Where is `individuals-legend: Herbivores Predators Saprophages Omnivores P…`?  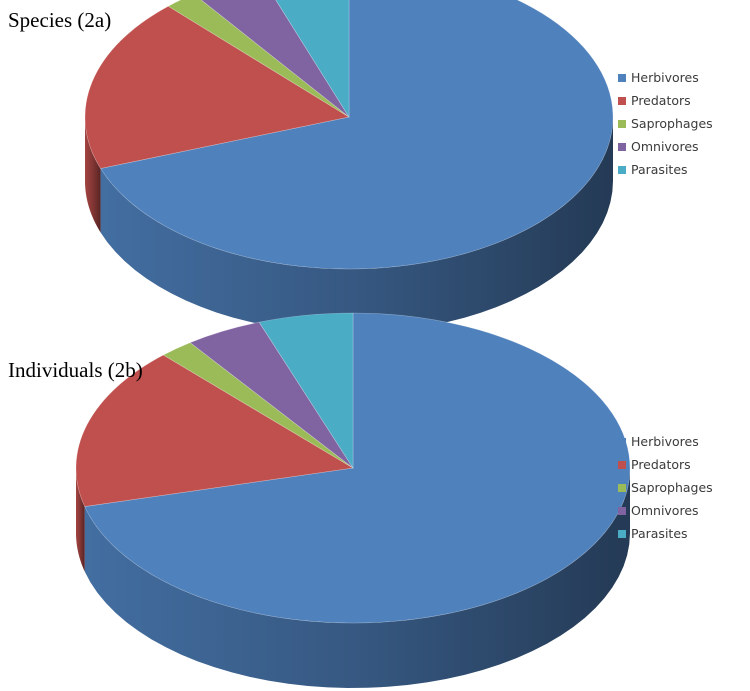 individuals-legend: Herbivores Predators Saprophages Omnivores P… is located at coordinates (665, 487).